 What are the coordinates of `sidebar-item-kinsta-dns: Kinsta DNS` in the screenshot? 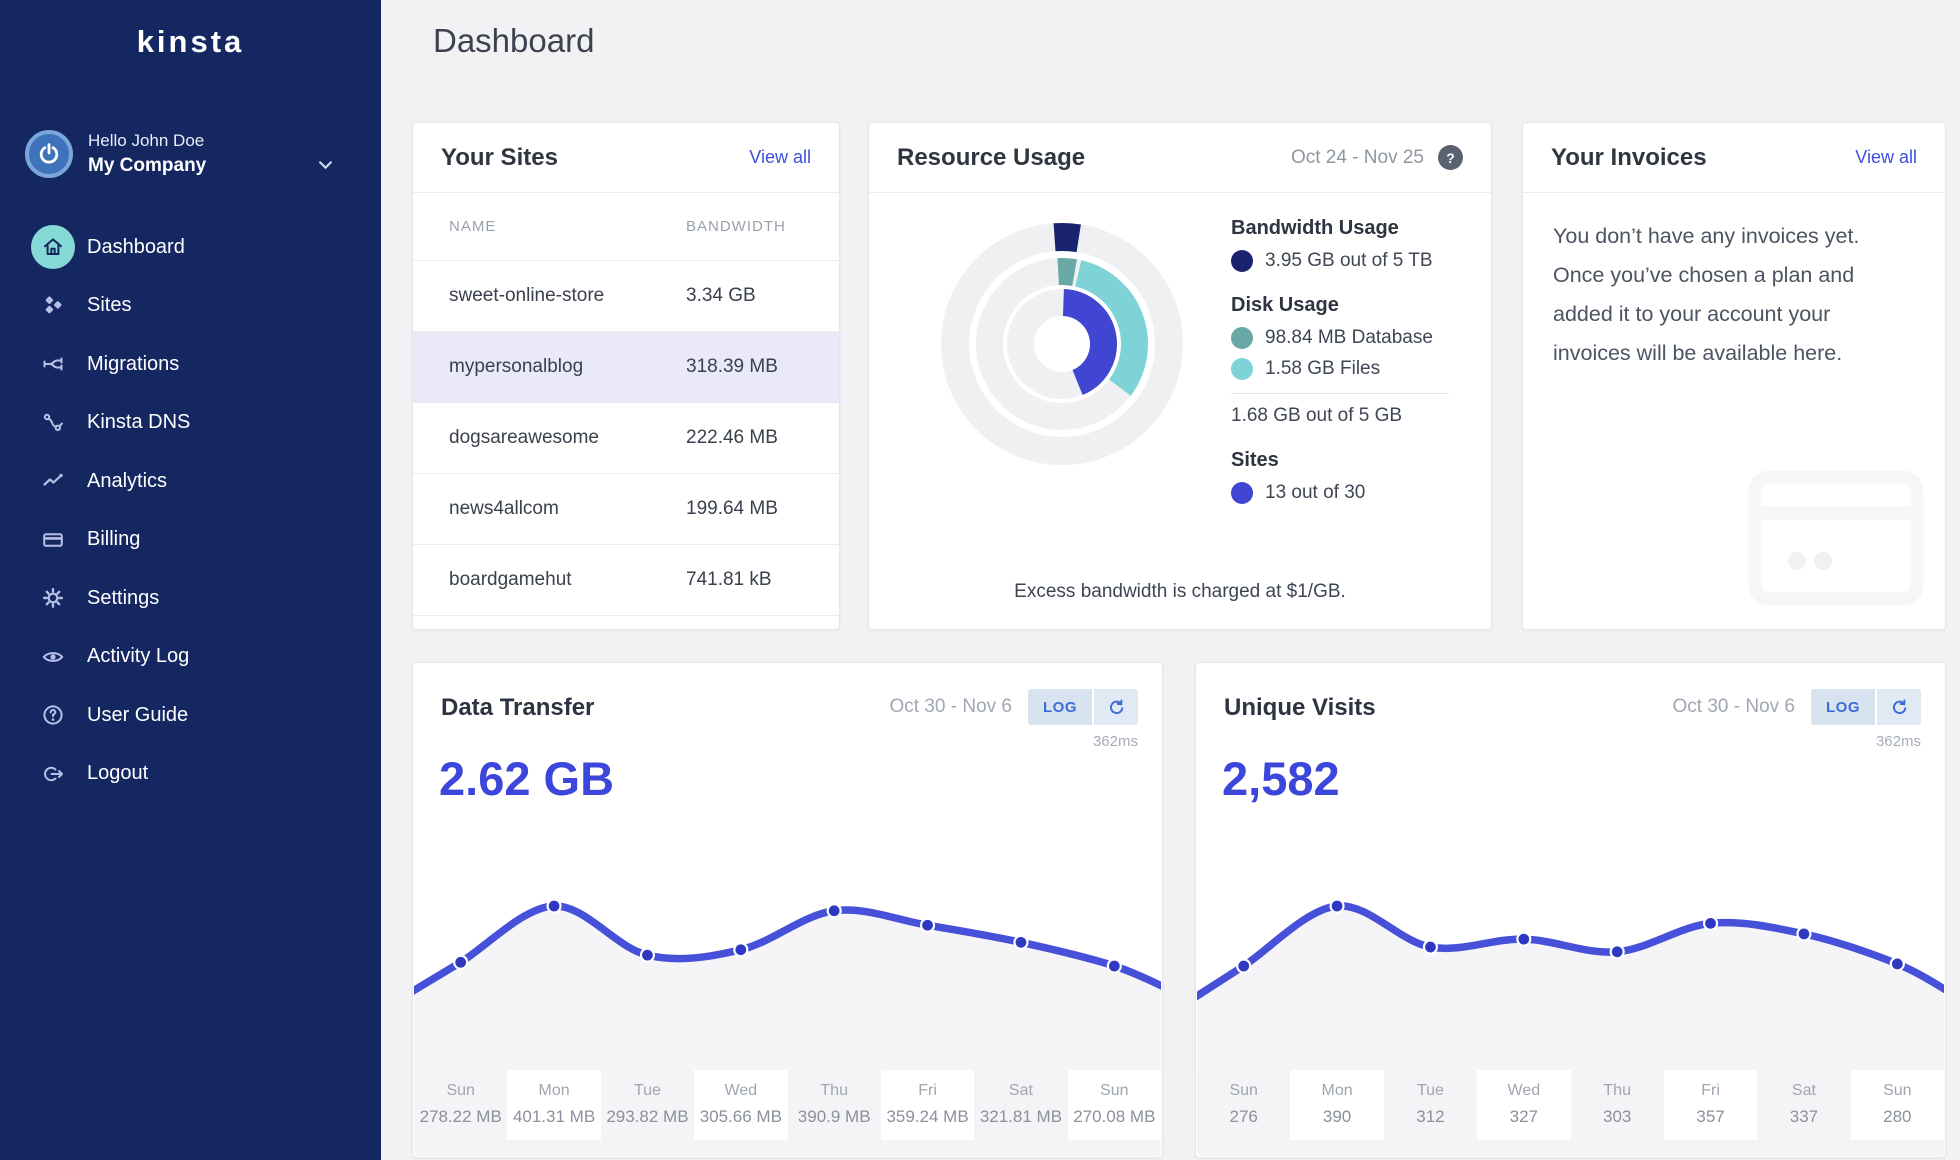 It's located at (190, 423).